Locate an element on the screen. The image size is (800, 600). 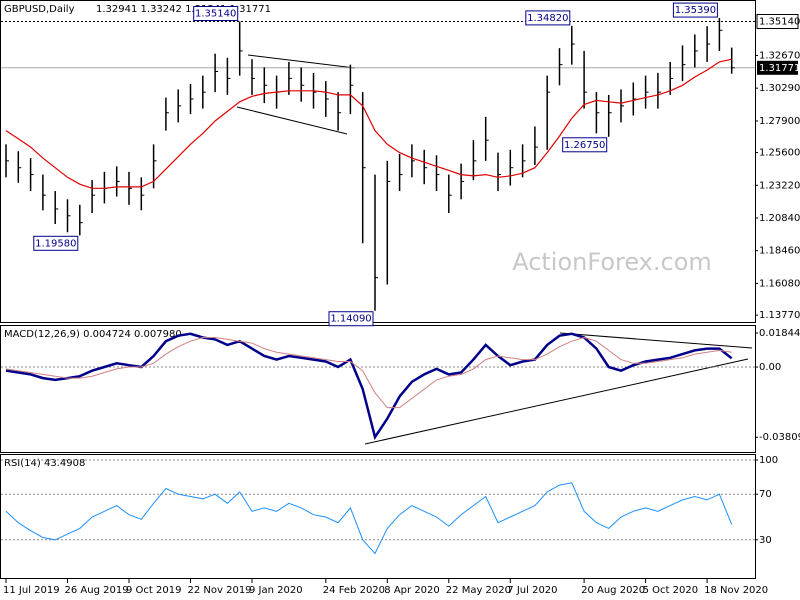
y-tick-label: -0.038095 is located at coordinates (779, 437).